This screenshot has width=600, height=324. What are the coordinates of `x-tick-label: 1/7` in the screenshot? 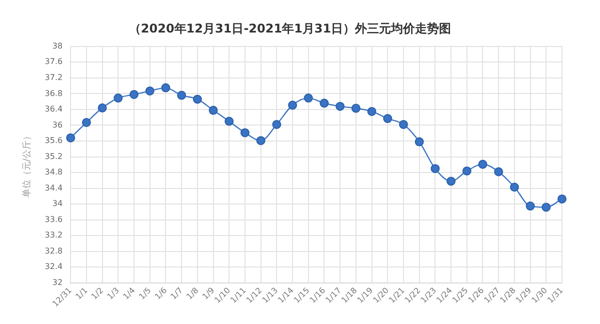 It's located at (176, 294).